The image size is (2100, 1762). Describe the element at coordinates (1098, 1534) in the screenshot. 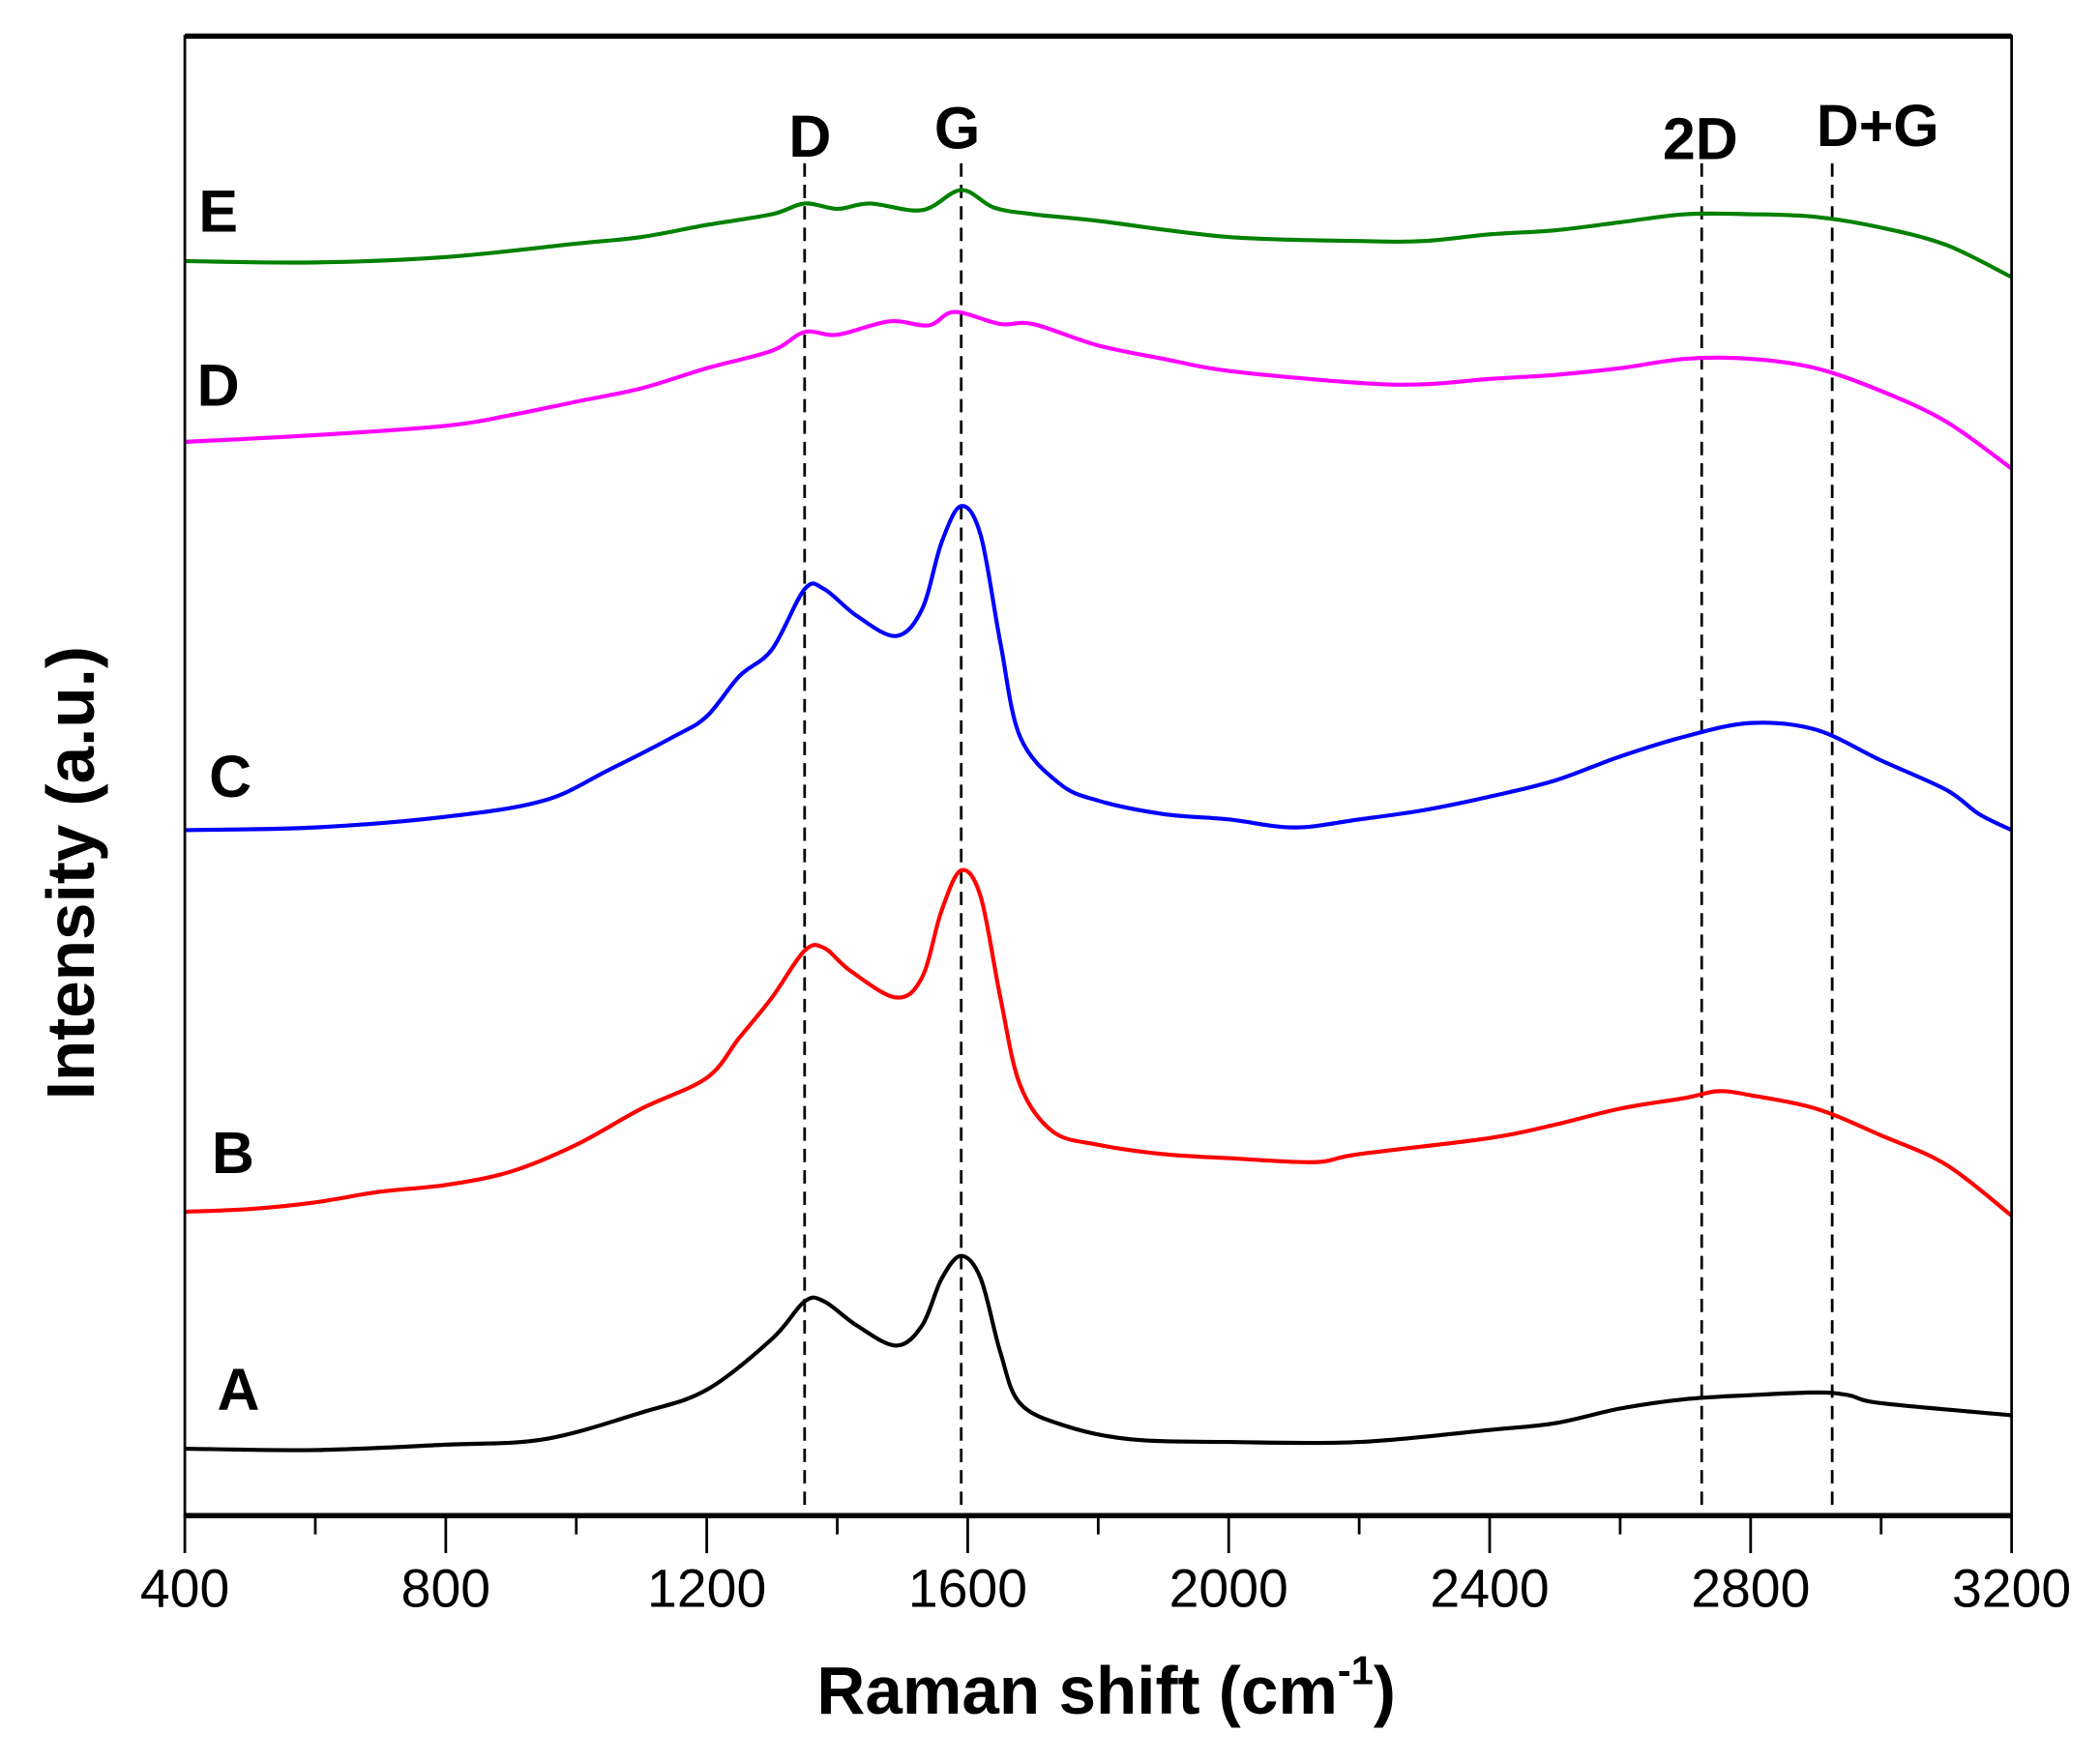

I see `x-ticks` at that location.